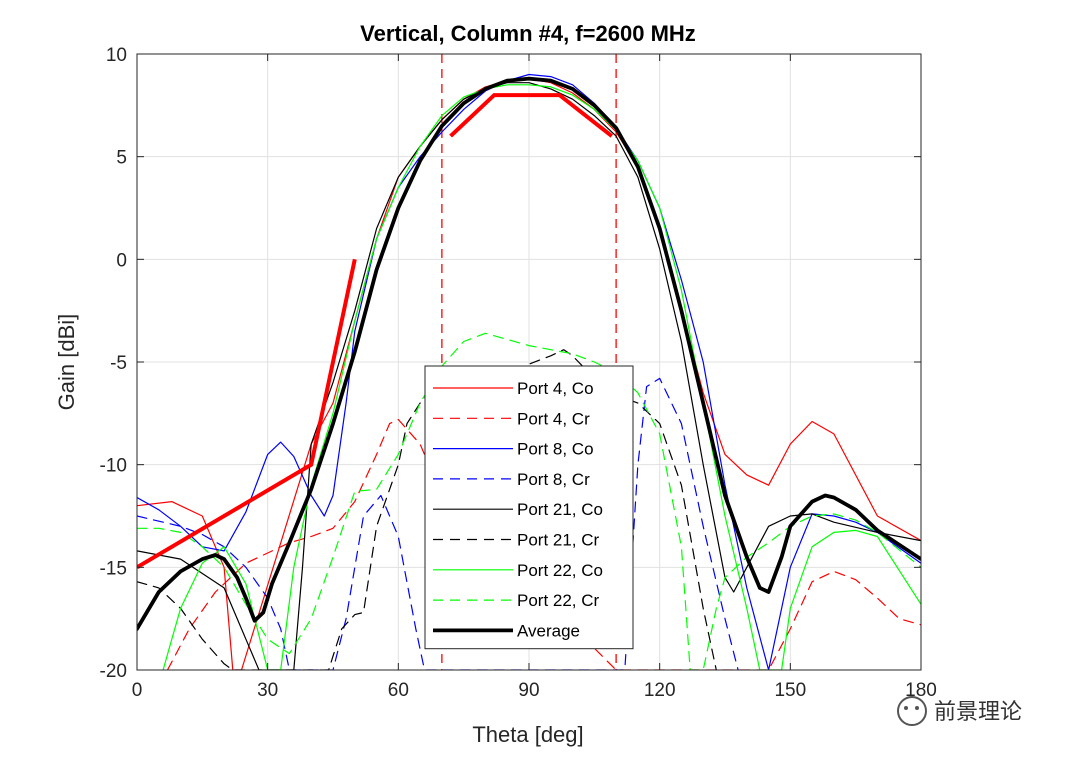 This screenshot has width=1080, height=758. What do you see at coordinates (116, 55) in the screenshot?
I see `y-tick-label-6: 10` at bounding box center [116, 55].